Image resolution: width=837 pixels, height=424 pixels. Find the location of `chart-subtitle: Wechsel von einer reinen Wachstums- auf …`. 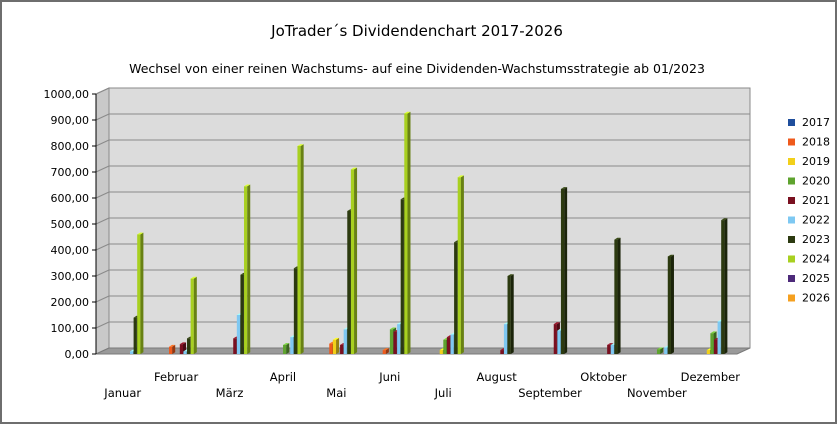

chart-subtitle: Wechsel von einer reinen Wachstums- auf … is located at coordinates (417, 68).